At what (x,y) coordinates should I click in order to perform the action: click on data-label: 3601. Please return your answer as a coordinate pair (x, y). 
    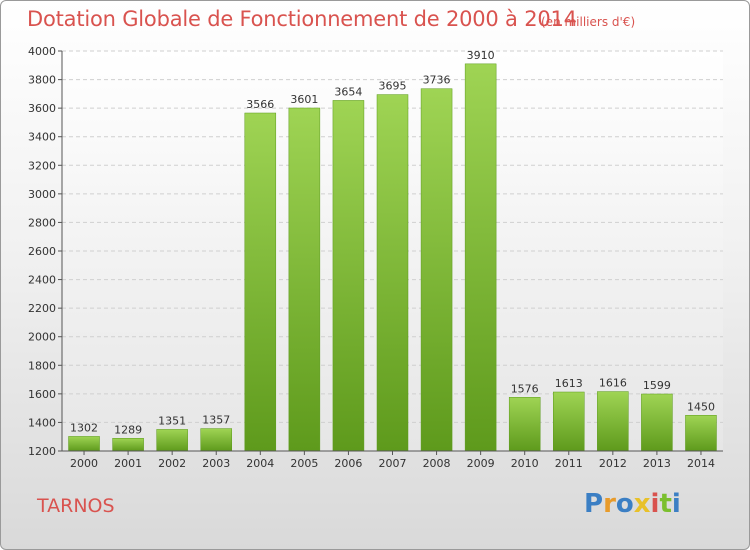
    Looking at the image, I should click on (304, 99).